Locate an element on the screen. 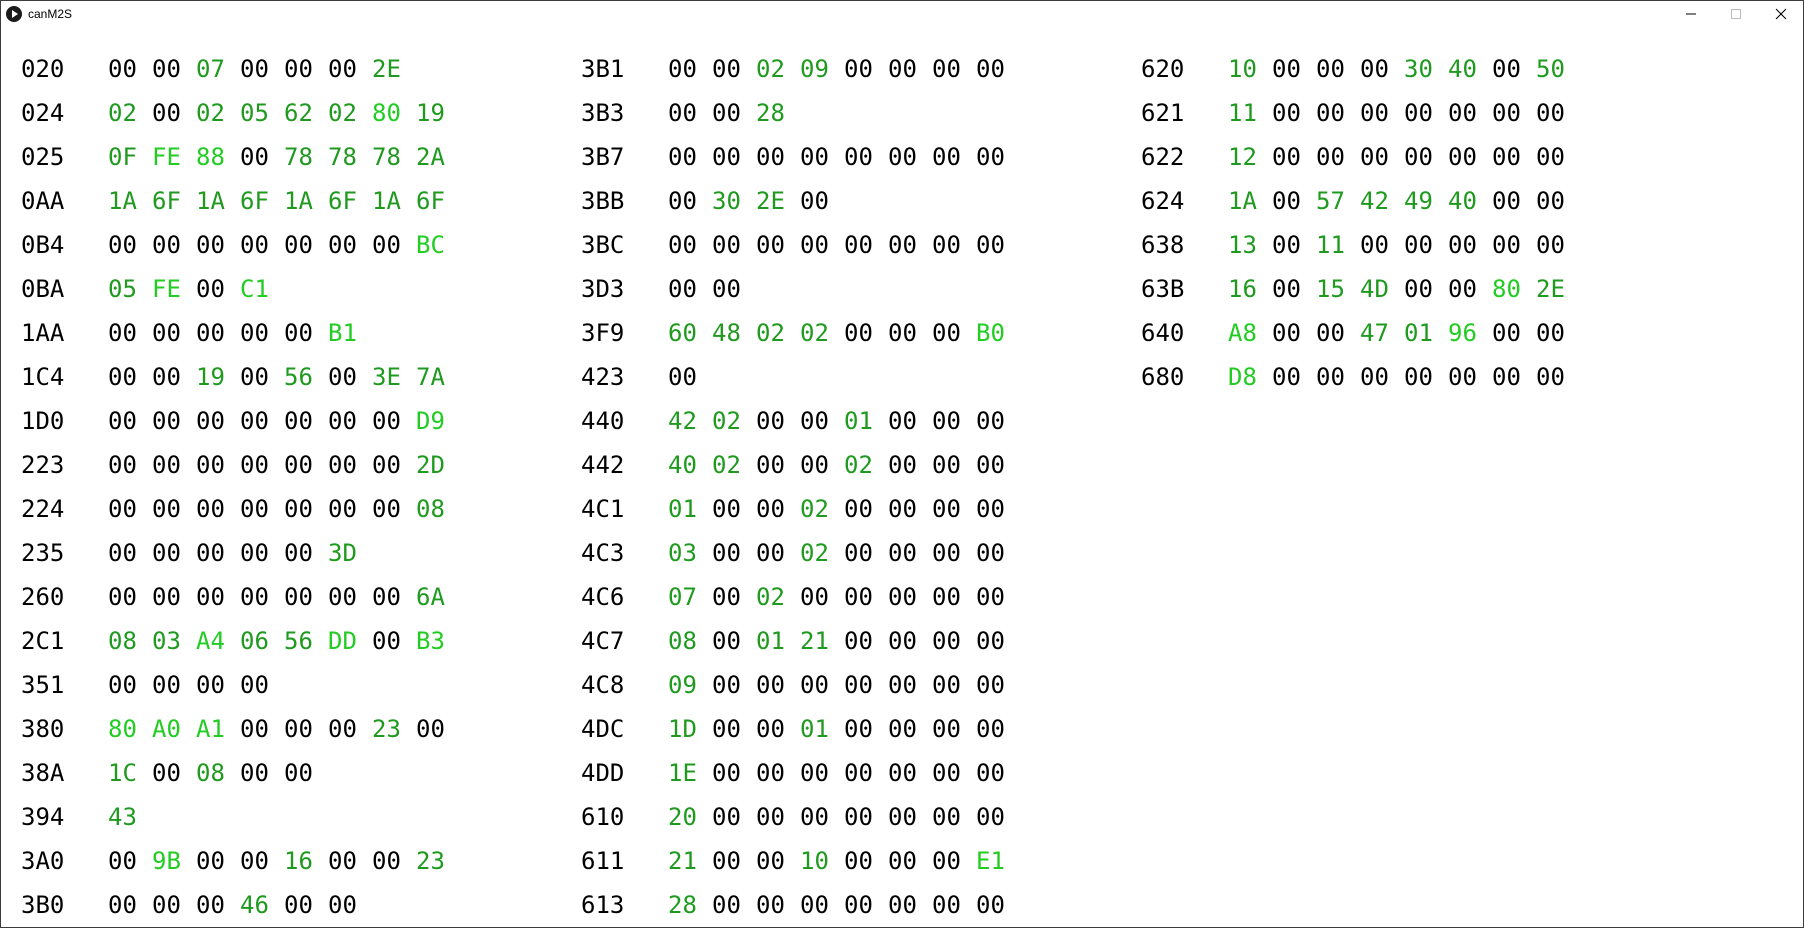 The image size is (1804, 934). data-byte: 48 is located at coordinates (726, 333).